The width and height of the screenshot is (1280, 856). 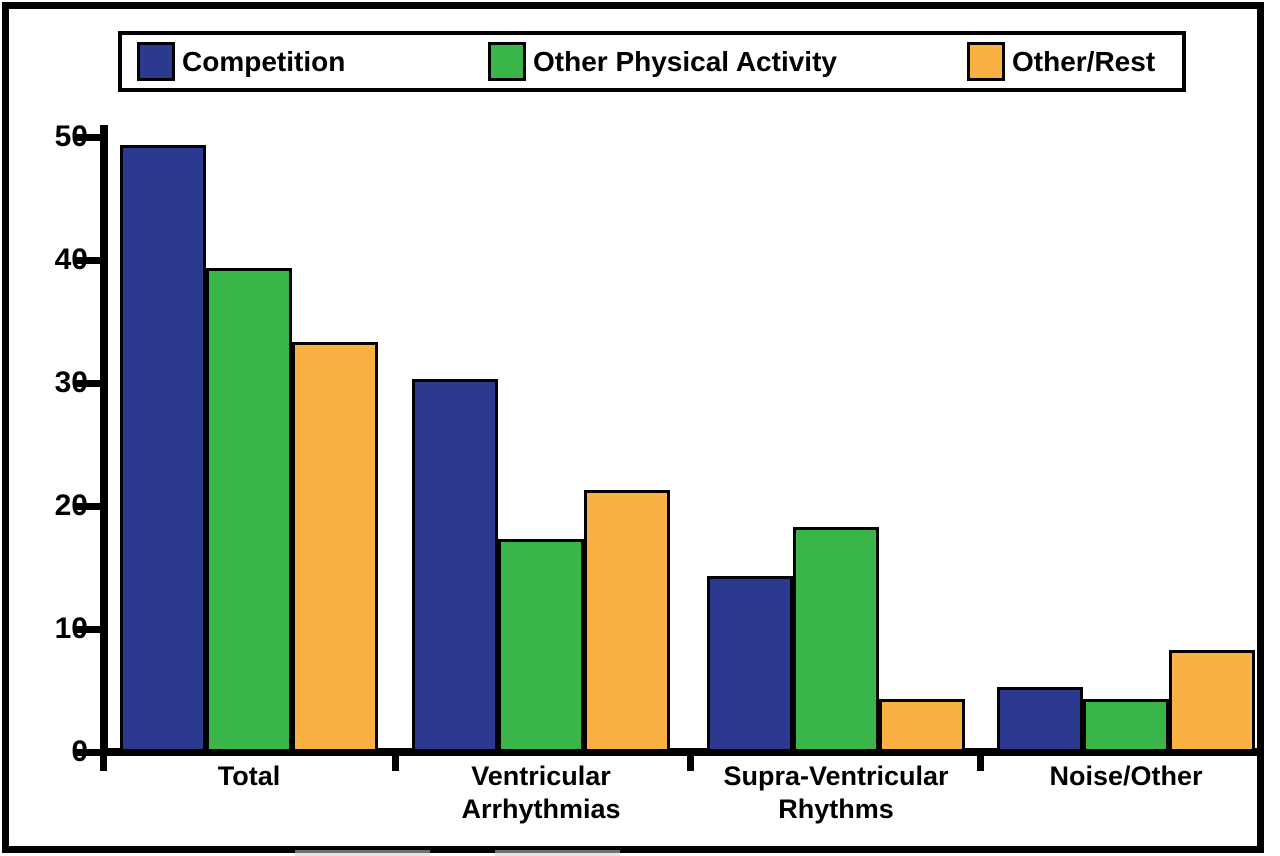 I want to click on bar-other-physical-activity-supra-ventricular, so click(x=836, y=639).